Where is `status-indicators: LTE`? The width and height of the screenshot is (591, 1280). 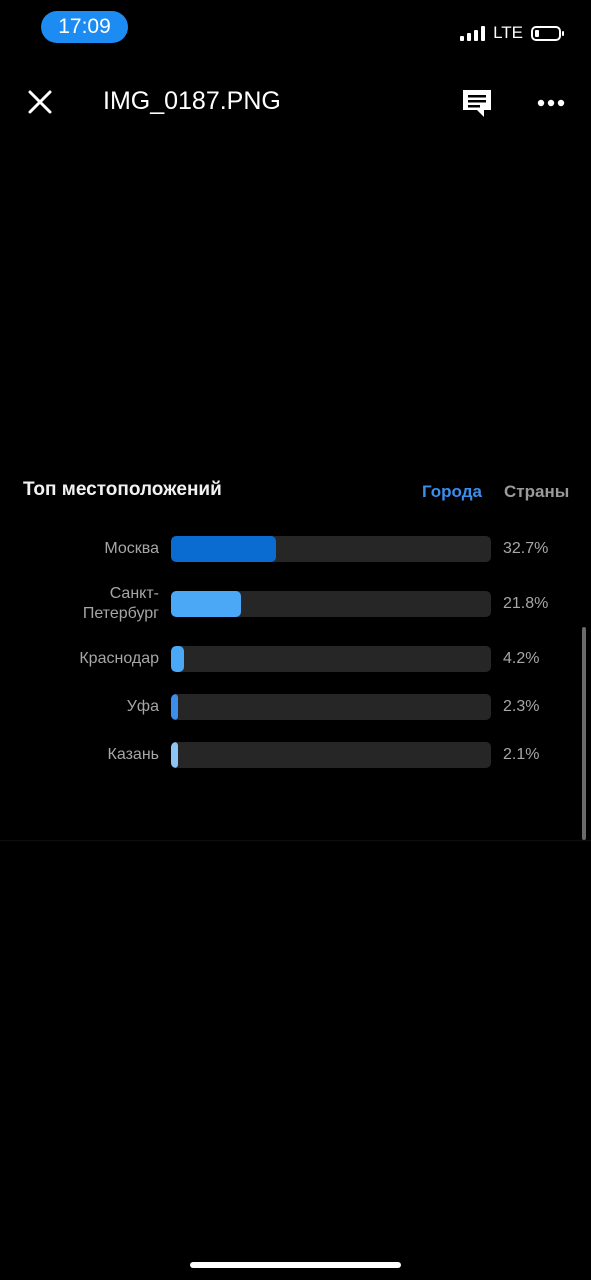 status-indicators: LTE is located at coordinates (512, 33).